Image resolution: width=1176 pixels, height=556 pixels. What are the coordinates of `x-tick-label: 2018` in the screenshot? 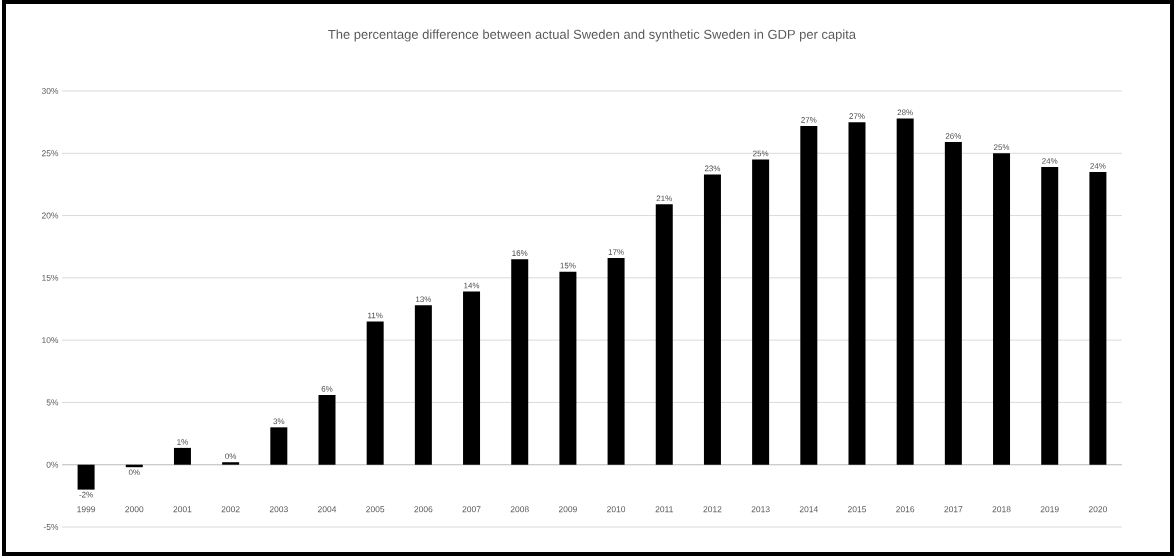 It's located at (1001, 509).